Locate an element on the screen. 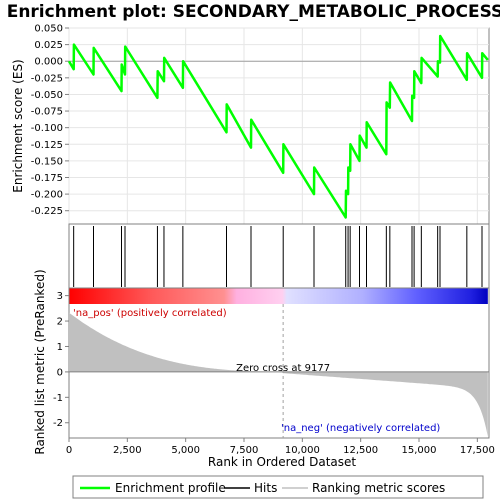 Image resolution: width=500 pixels, height=500 pixels. x-tick-label: 2,500 is located at coordinates (127, 450).